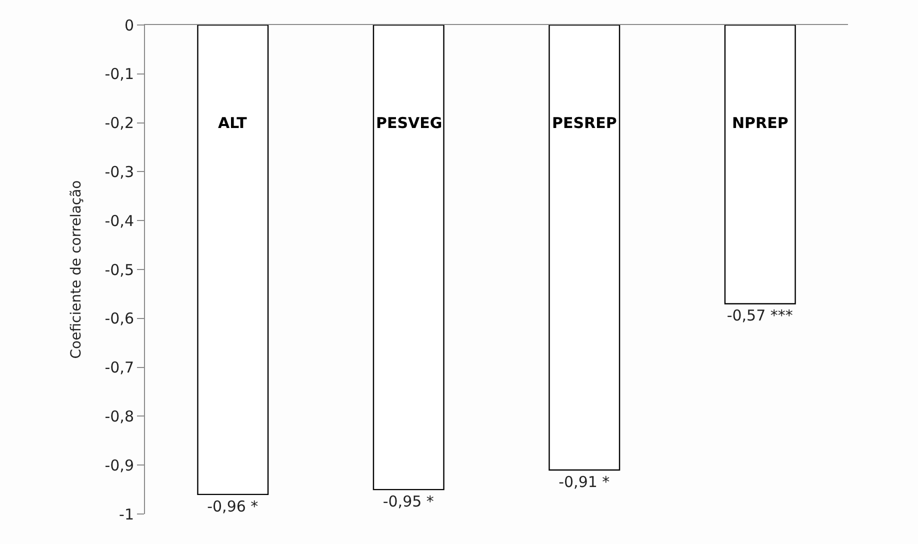 The height and width of the screenshot is (544, 918). Describe the element at coordinates (119, 74) in the screenshot. I see `y-tick-label: -0,1` at that location.